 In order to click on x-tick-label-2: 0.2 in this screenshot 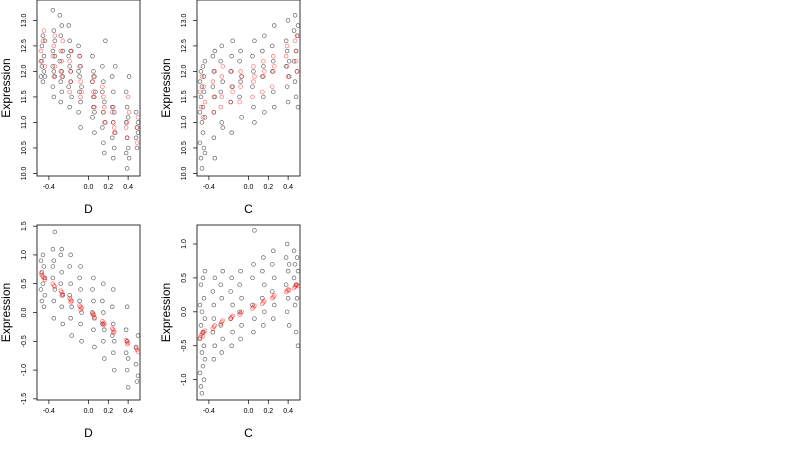, I will do `click(268, 411)`.